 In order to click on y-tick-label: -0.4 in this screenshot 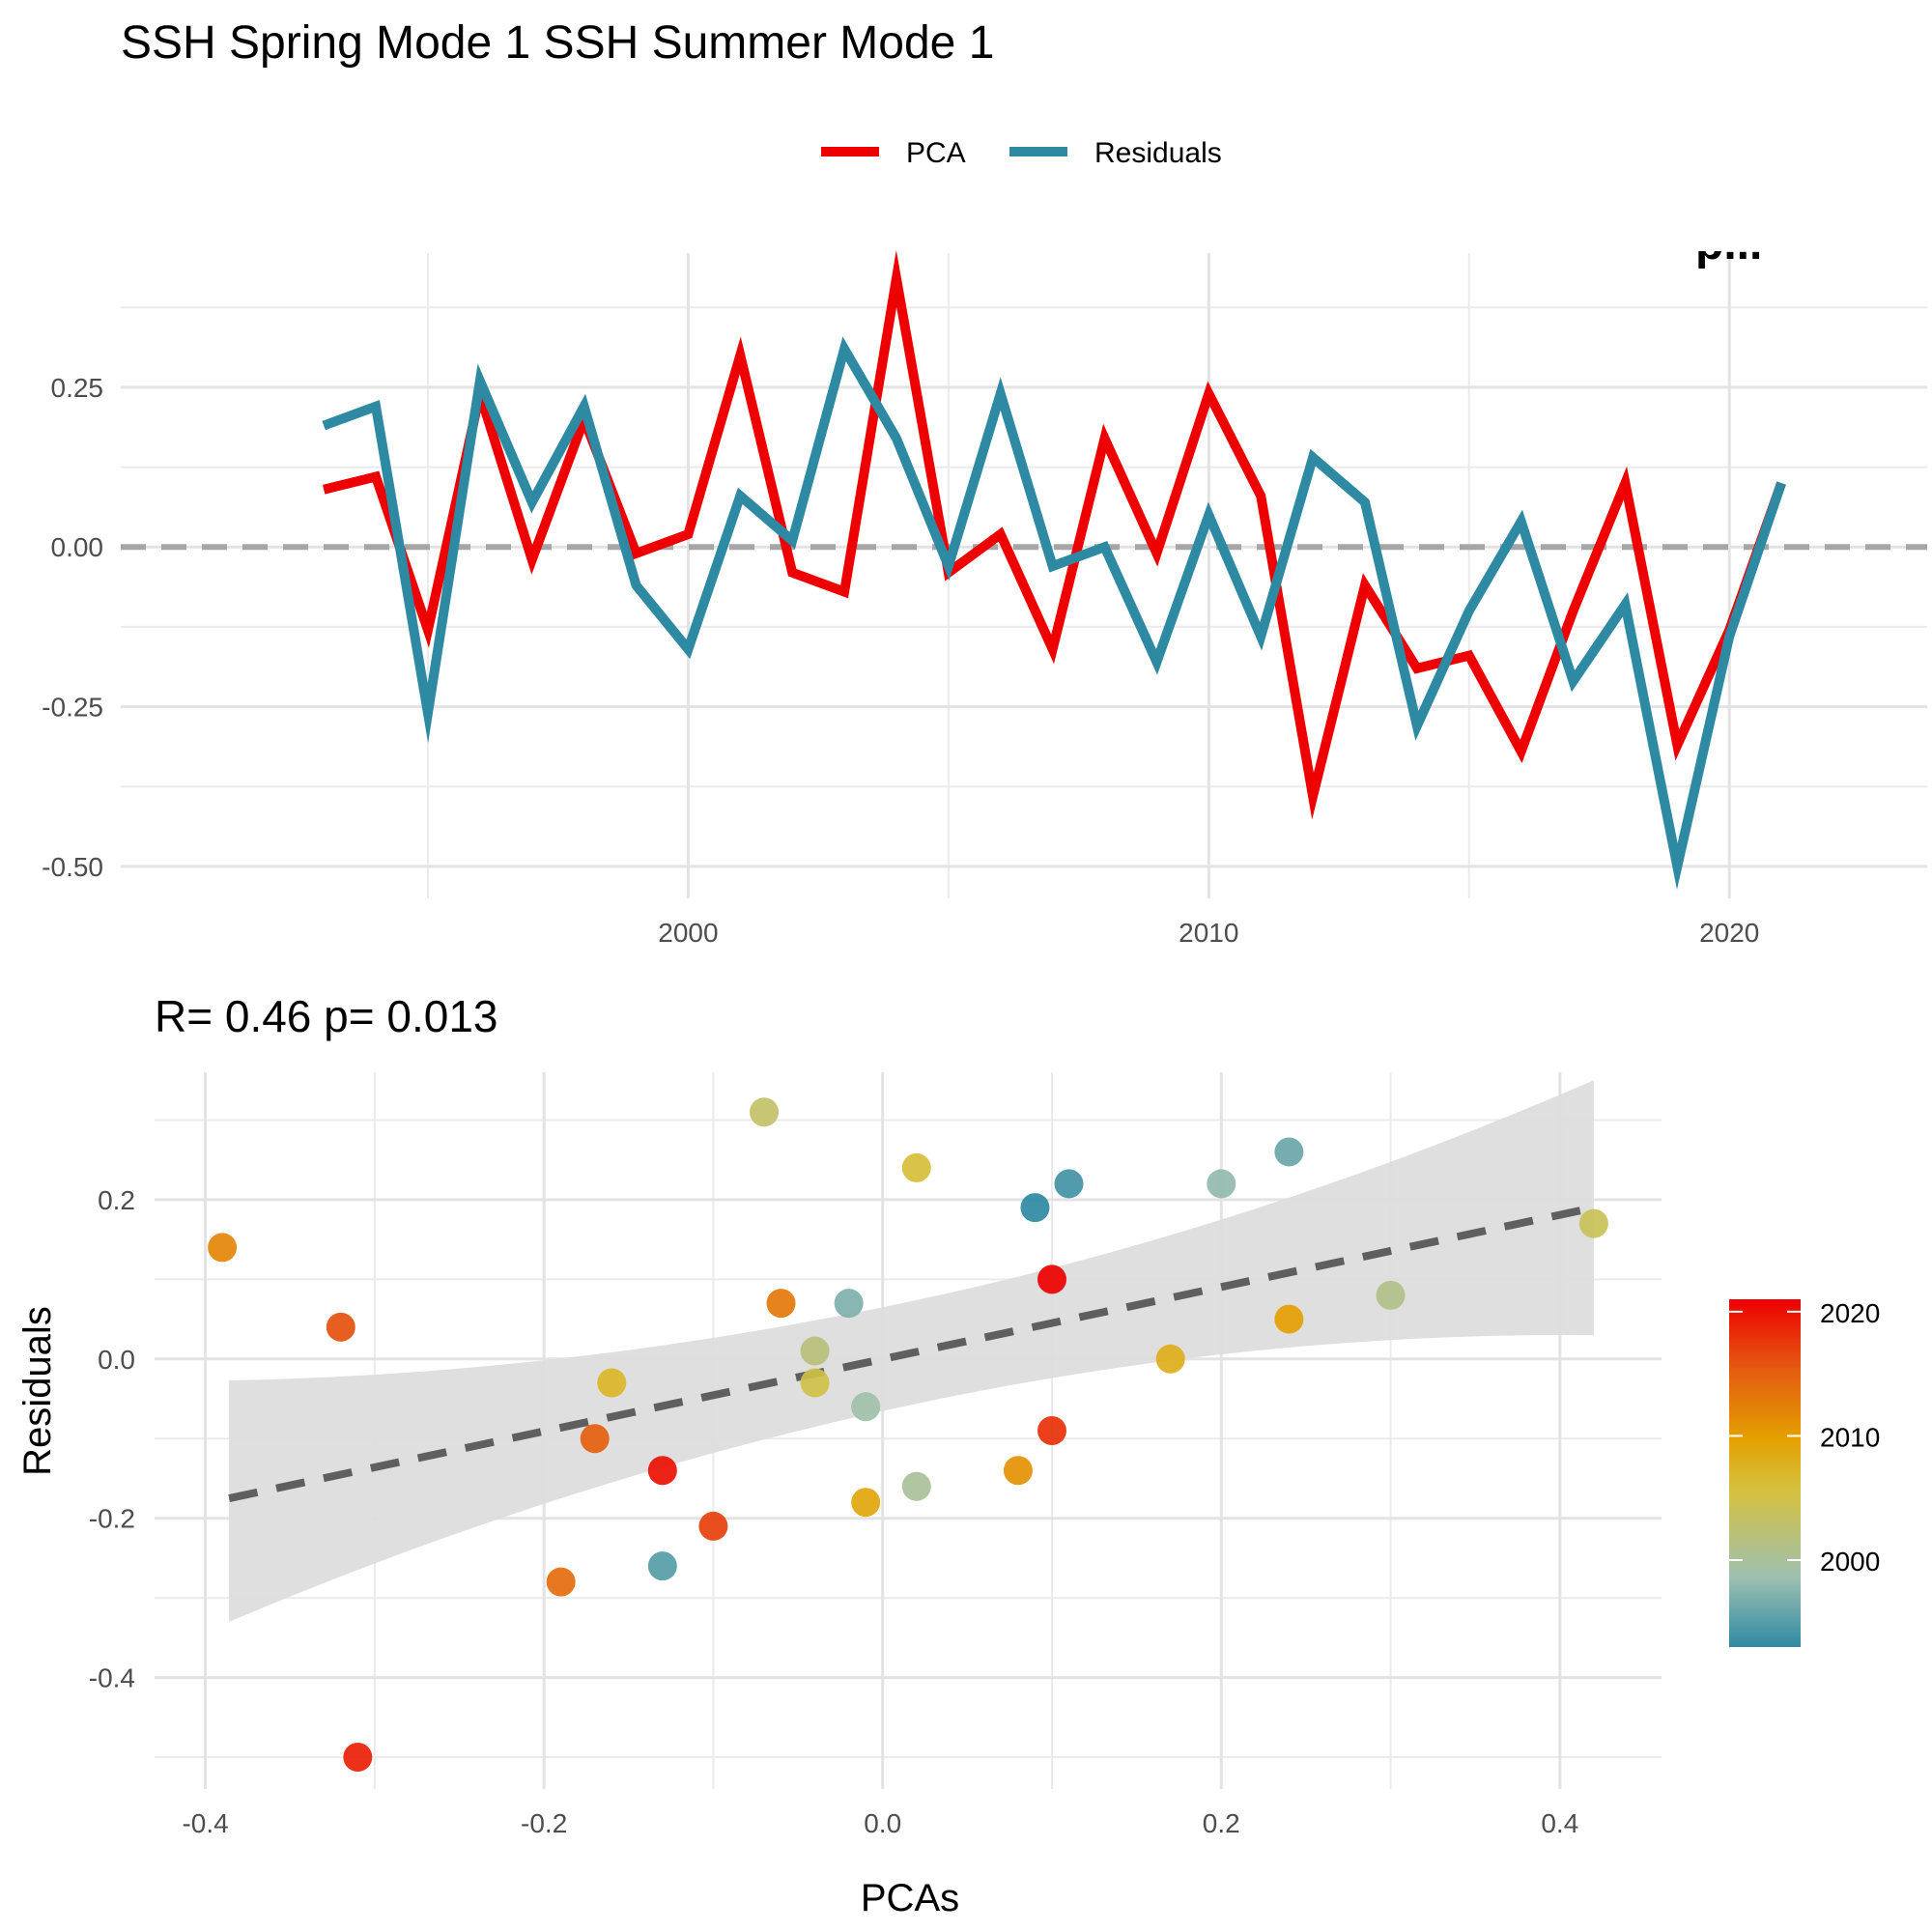, I will do `click(112, 1678)`.